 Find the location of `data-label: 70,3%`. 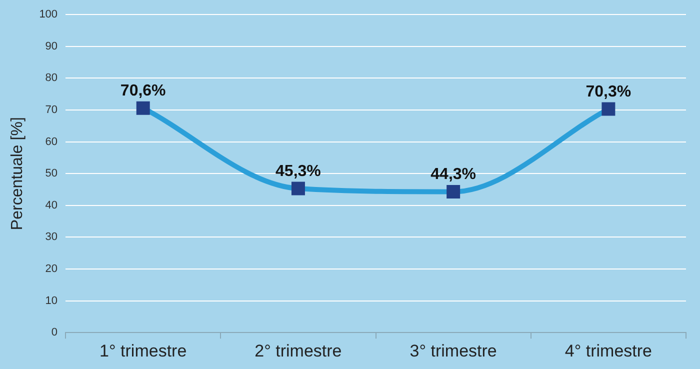

data-label: 70,3% is located at coordinates (609, 91).